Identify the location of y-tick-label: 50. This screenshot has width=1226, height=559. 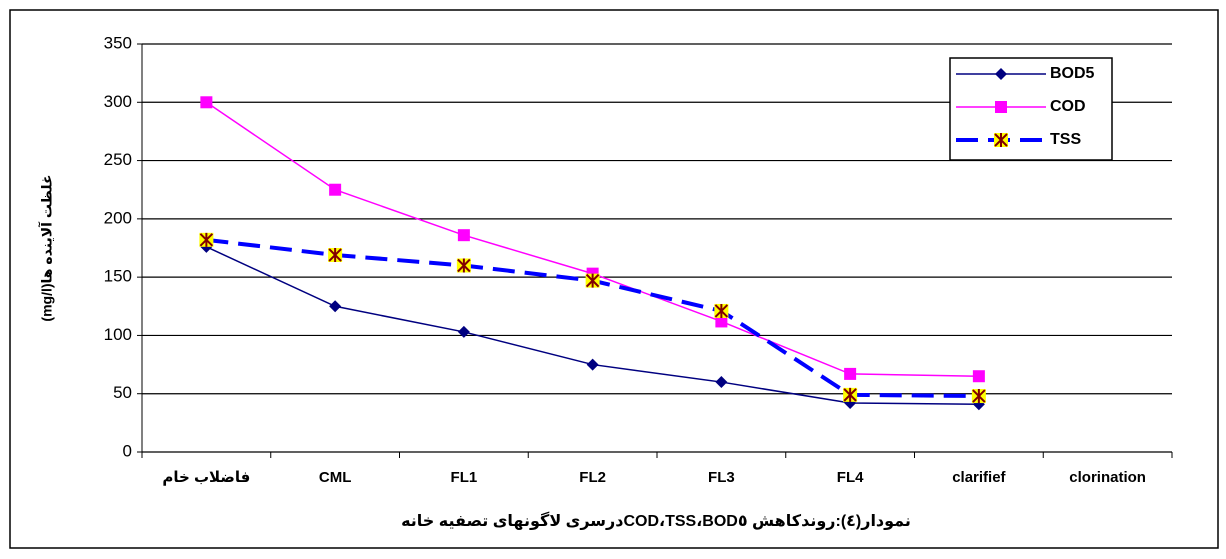
(122, 392).